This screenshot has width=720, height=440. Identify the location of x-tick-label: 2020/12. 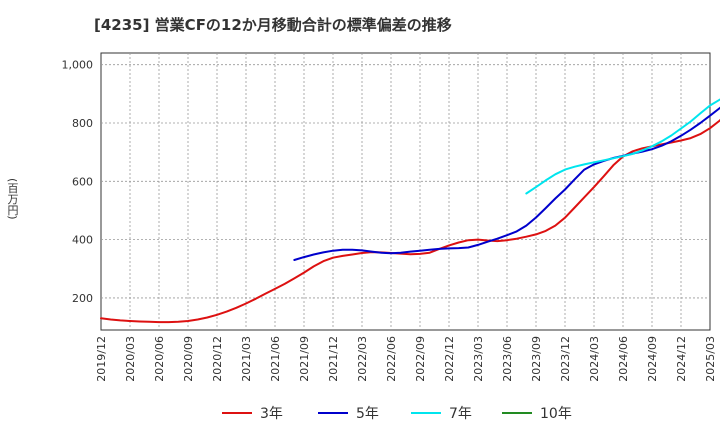
(217, 359).